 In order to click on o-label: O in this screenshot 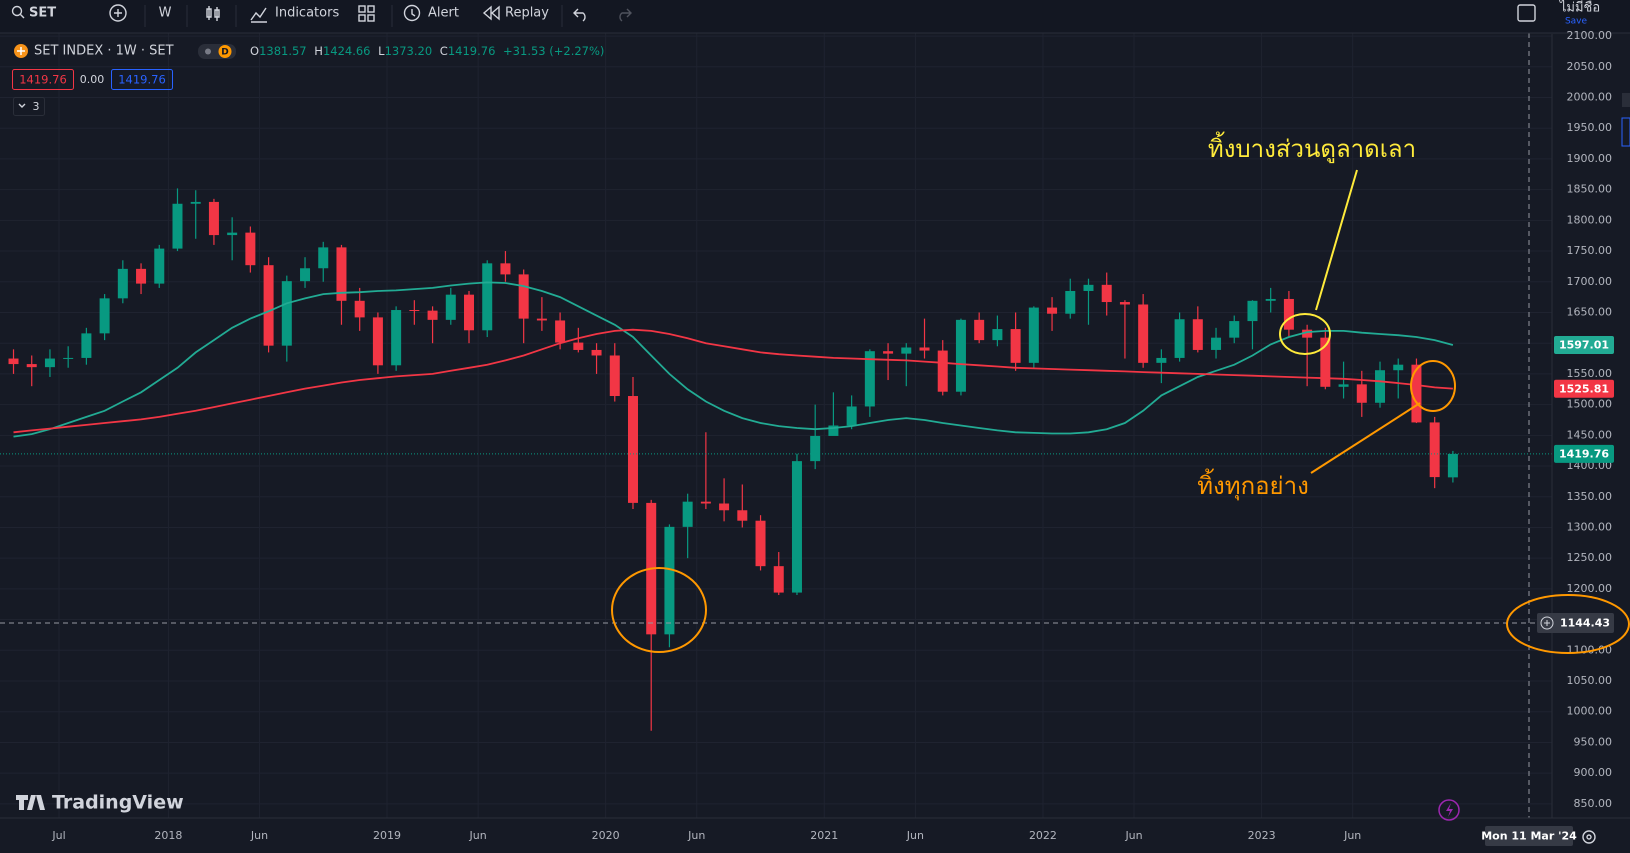, I will do `click(254, 51)`.